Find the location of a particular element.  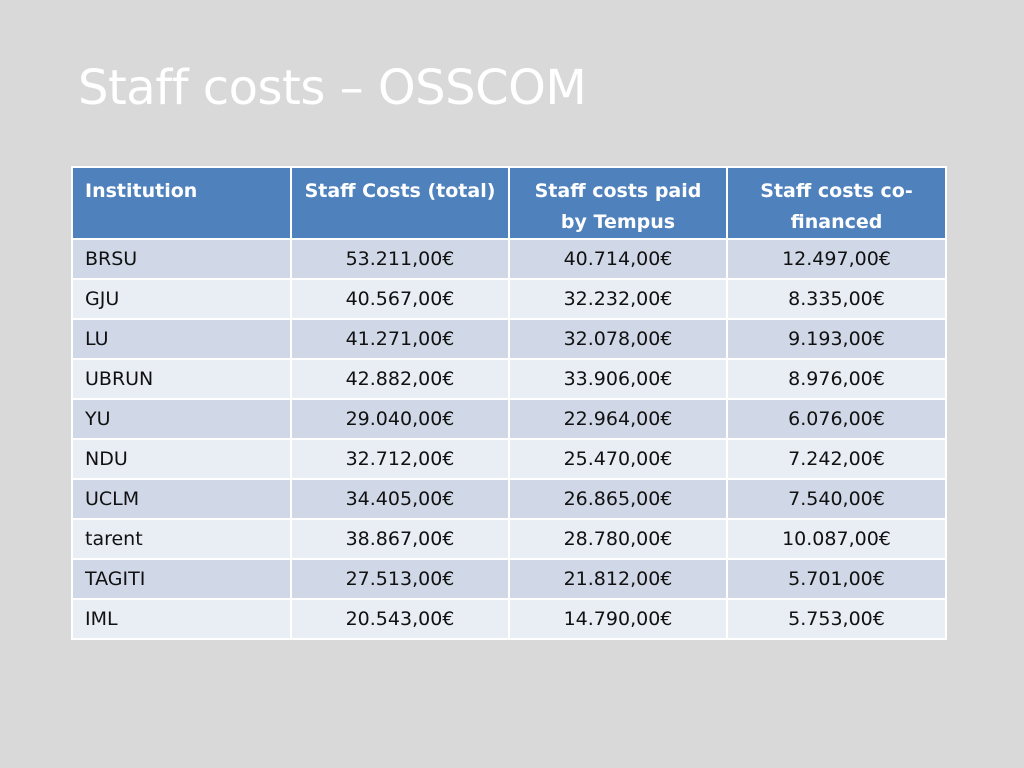

cell-staff-costs-total: 42.882,00€ is located at coordinates (400, 379).